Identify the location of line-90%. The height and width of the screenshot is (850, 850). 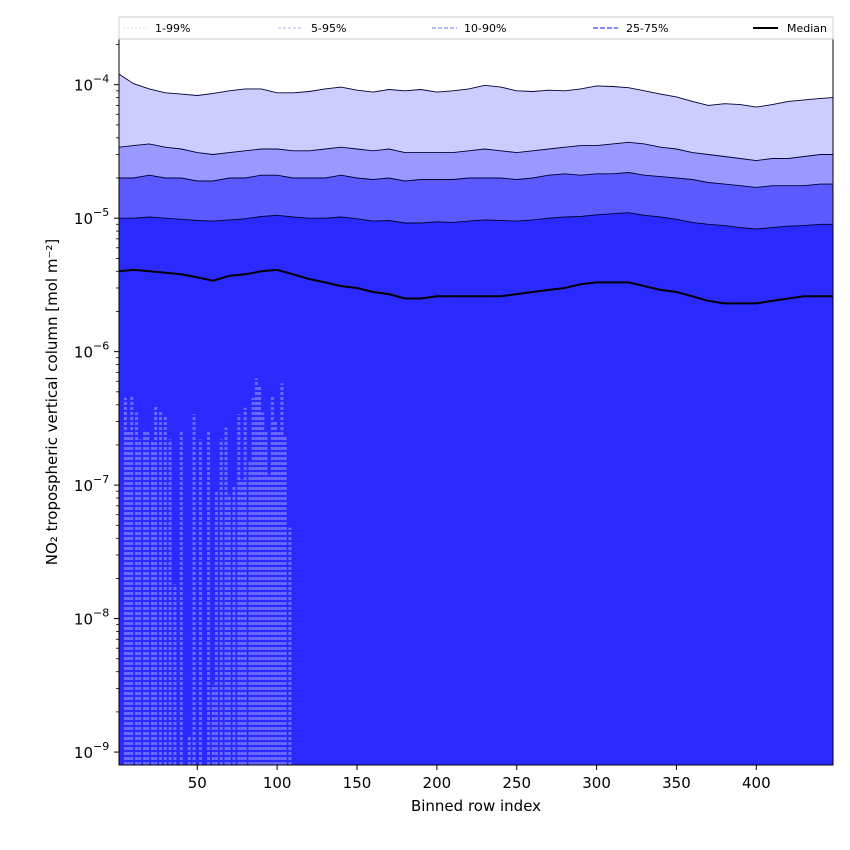
(476, 180).